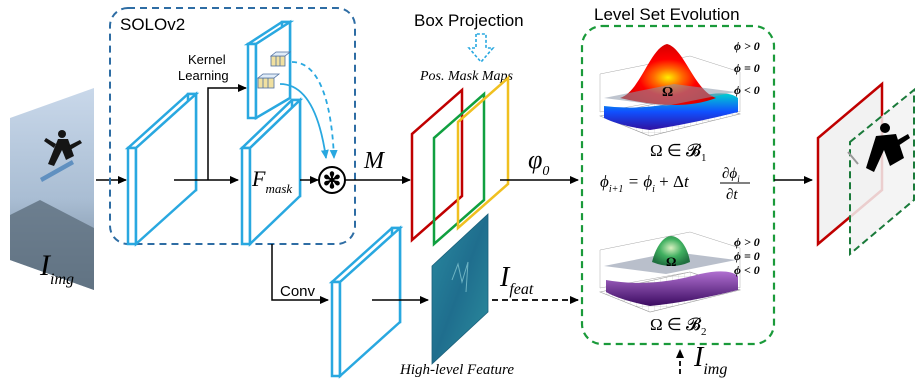 This screenshot has height=379, width=920. I want to click on conv-label: Conv, so click(298, 291).